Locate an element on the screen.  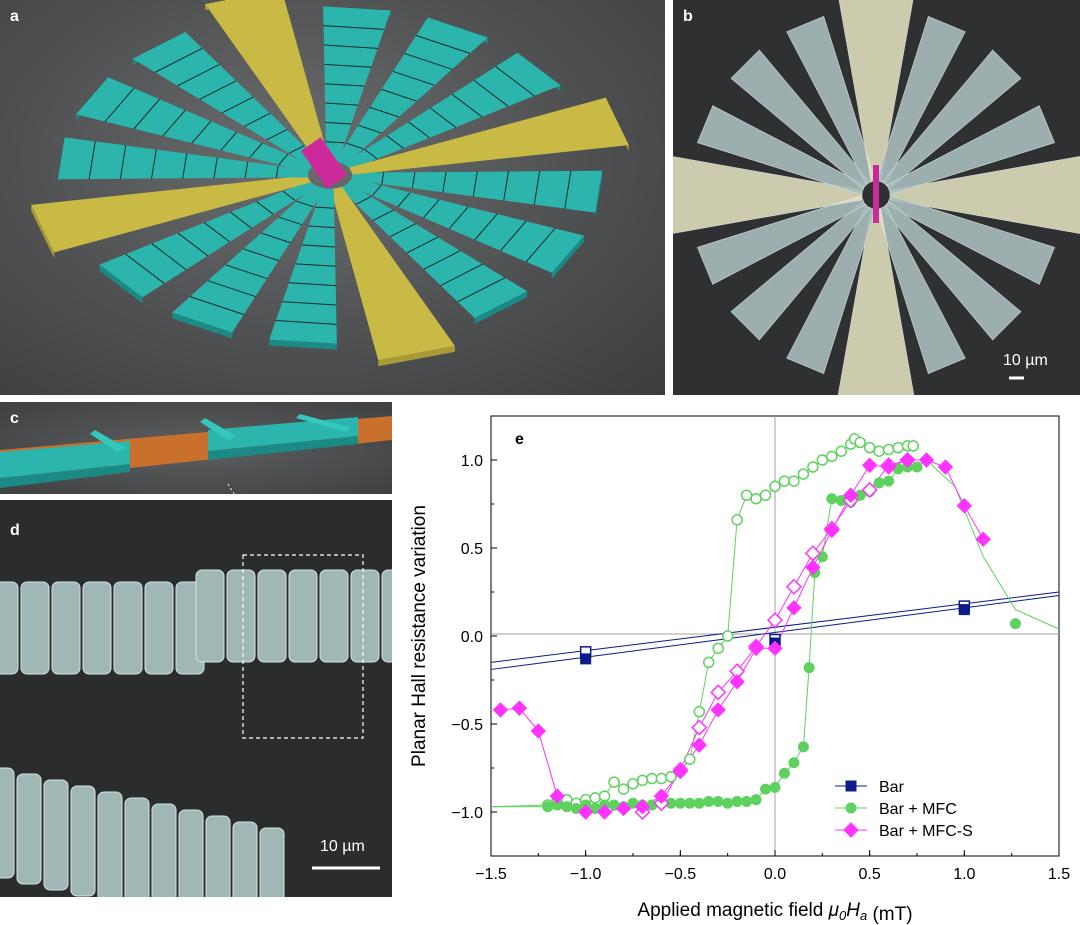
segment-row-bottom is located at coordinates (142, 832).